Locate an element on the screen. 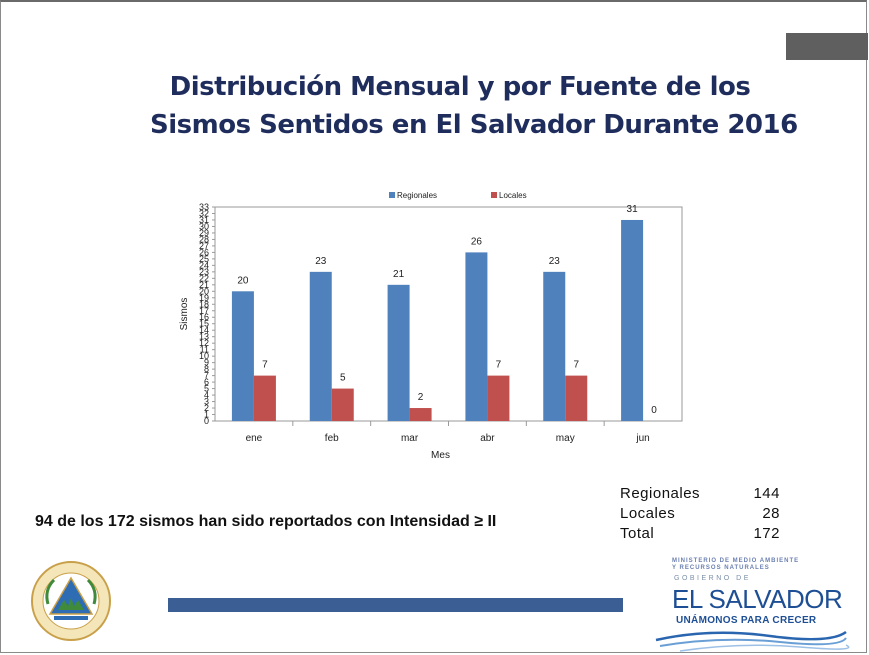  logo-country: EL SALVADOR is located at coordinates (757, 599).